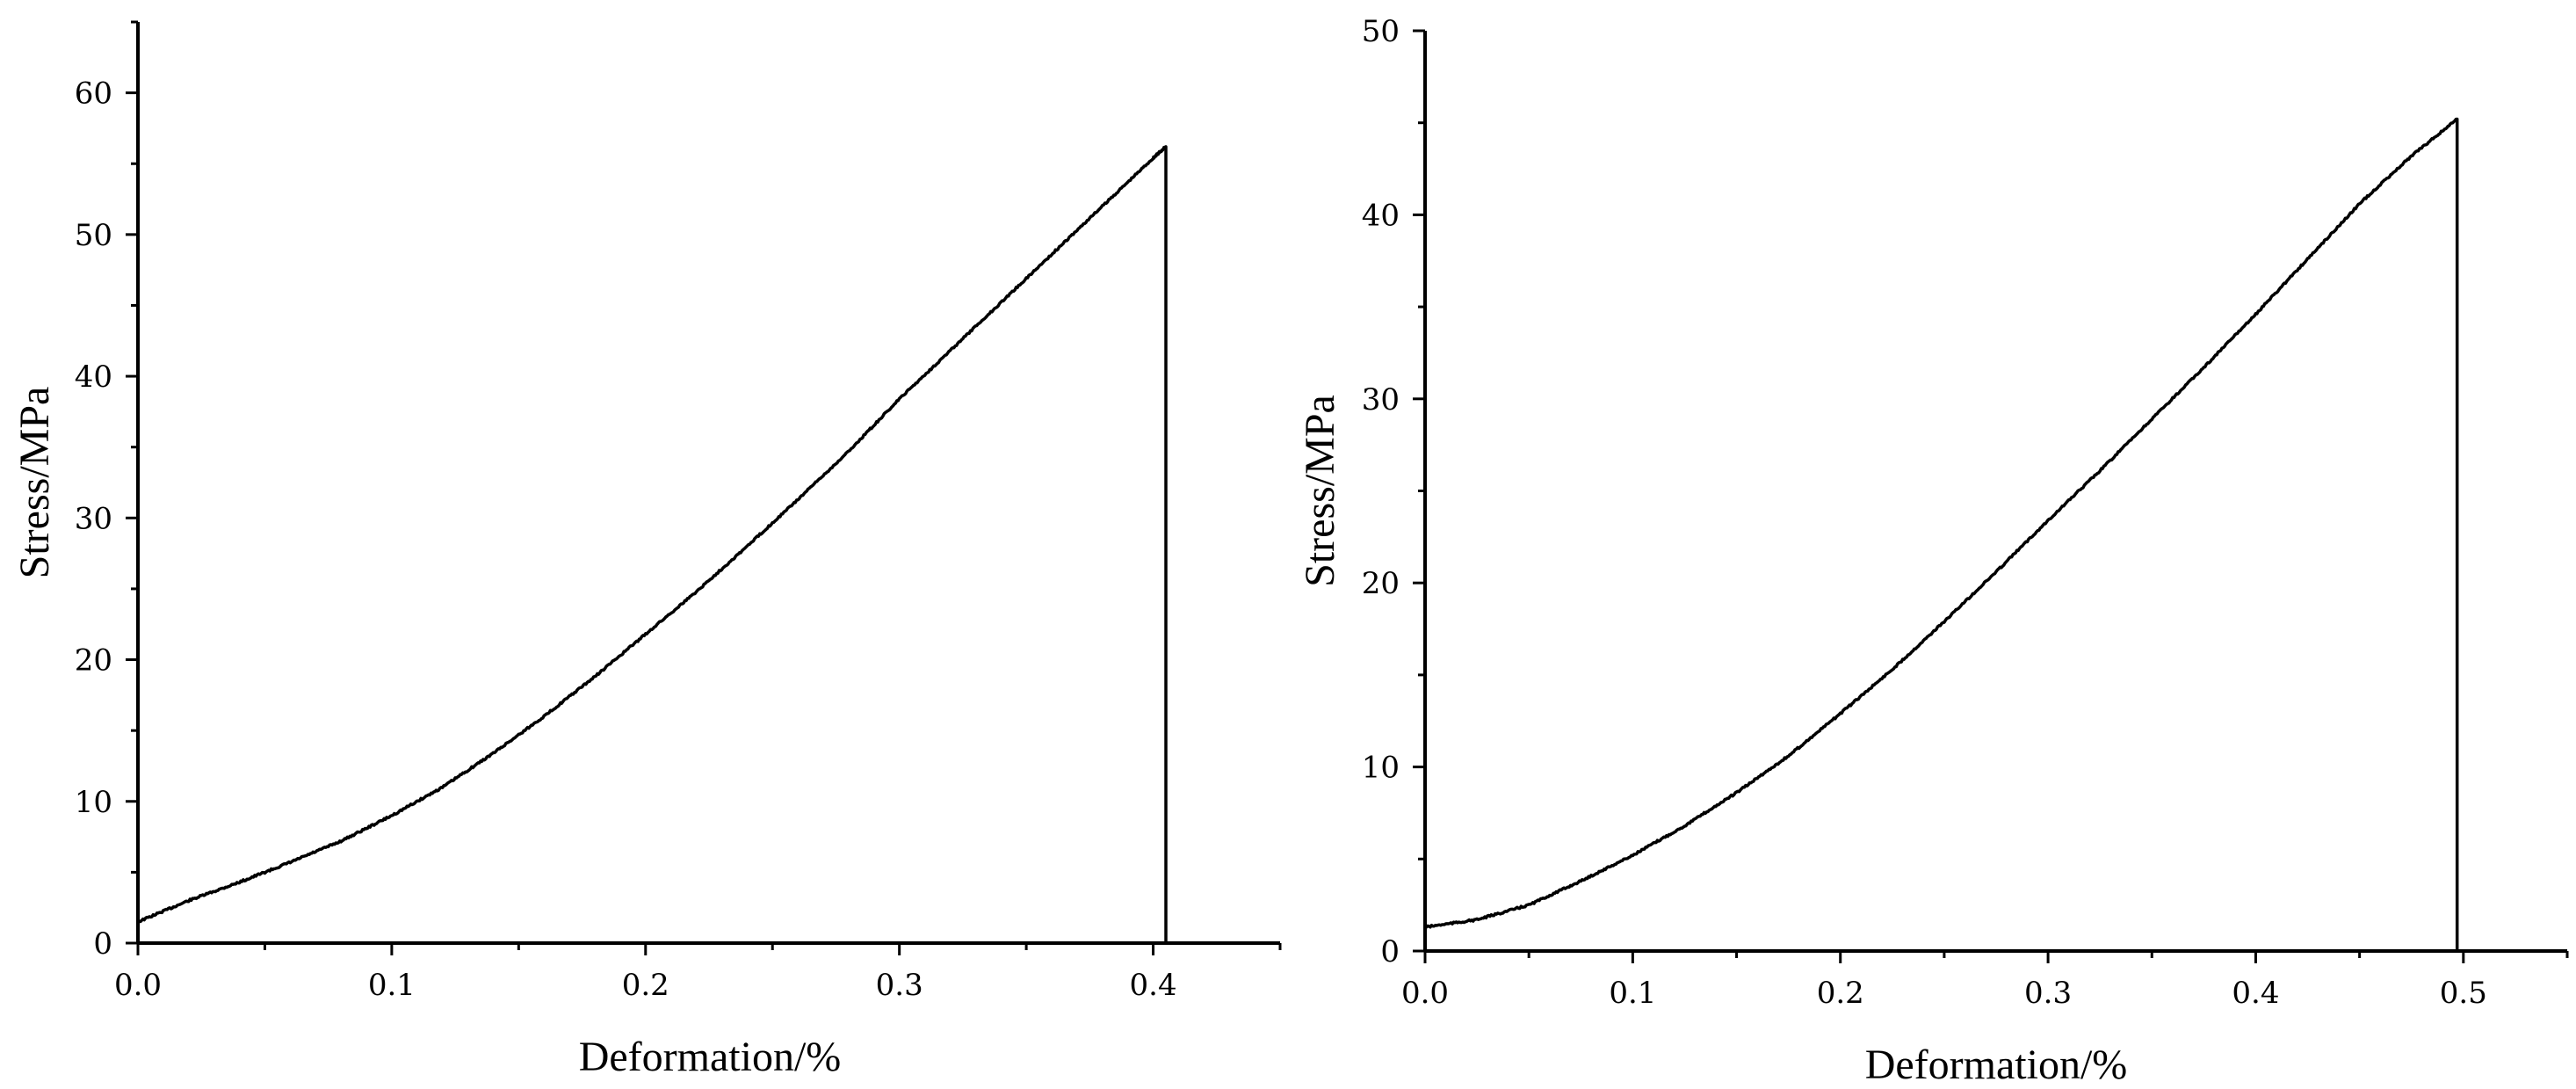 Image resolution: width=2576 pixels, height=1089 pixels. I want to click on y-tick-label: 60, so click(93, 94).